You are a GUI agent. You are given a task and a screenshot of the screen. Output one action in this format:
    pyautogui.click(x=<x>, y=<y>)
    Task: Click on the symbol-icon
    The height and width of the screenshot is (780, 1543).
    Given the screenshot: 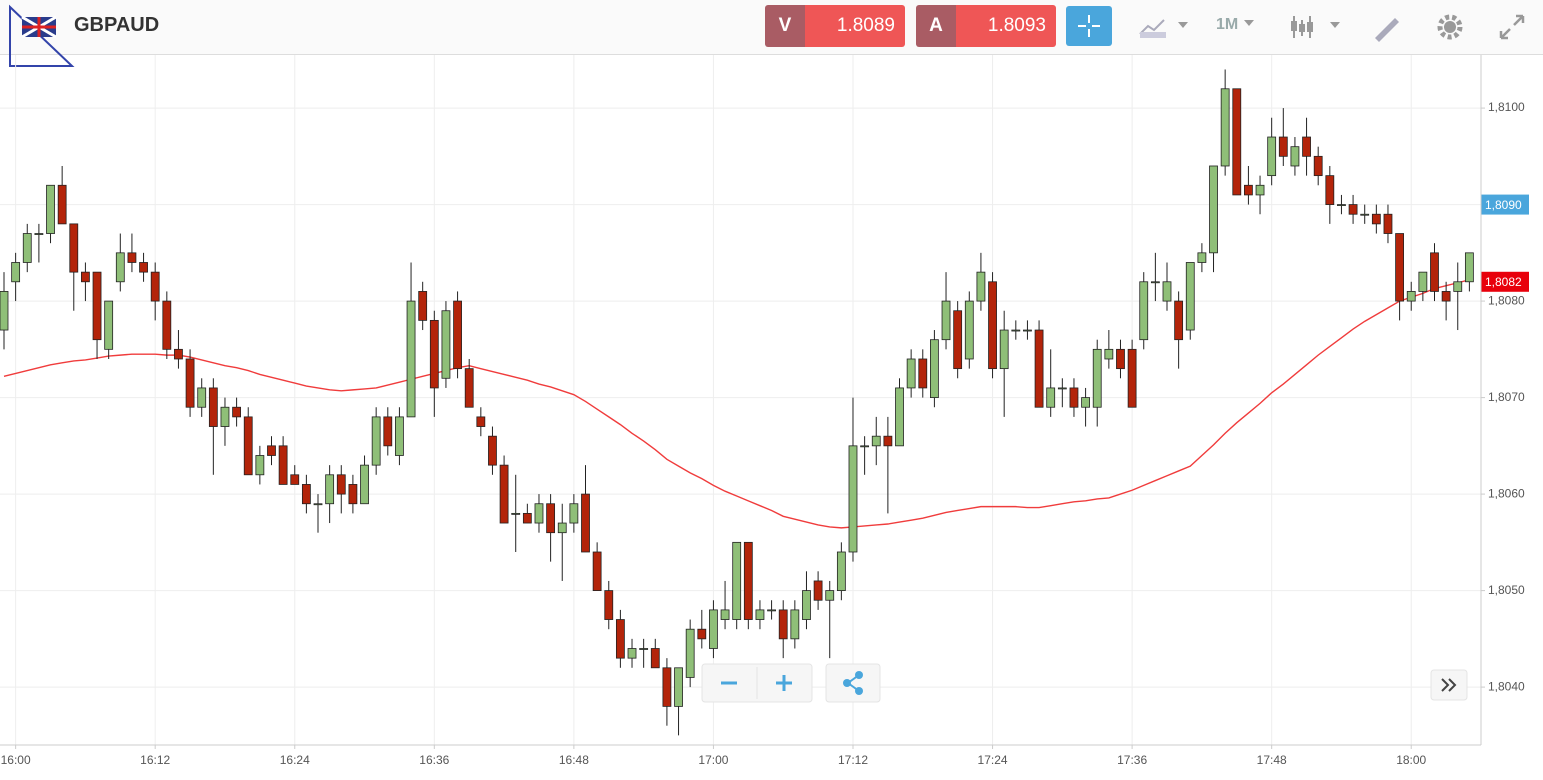 What is the action you would take?
    pyautogui.click(x=42, y=35)
    